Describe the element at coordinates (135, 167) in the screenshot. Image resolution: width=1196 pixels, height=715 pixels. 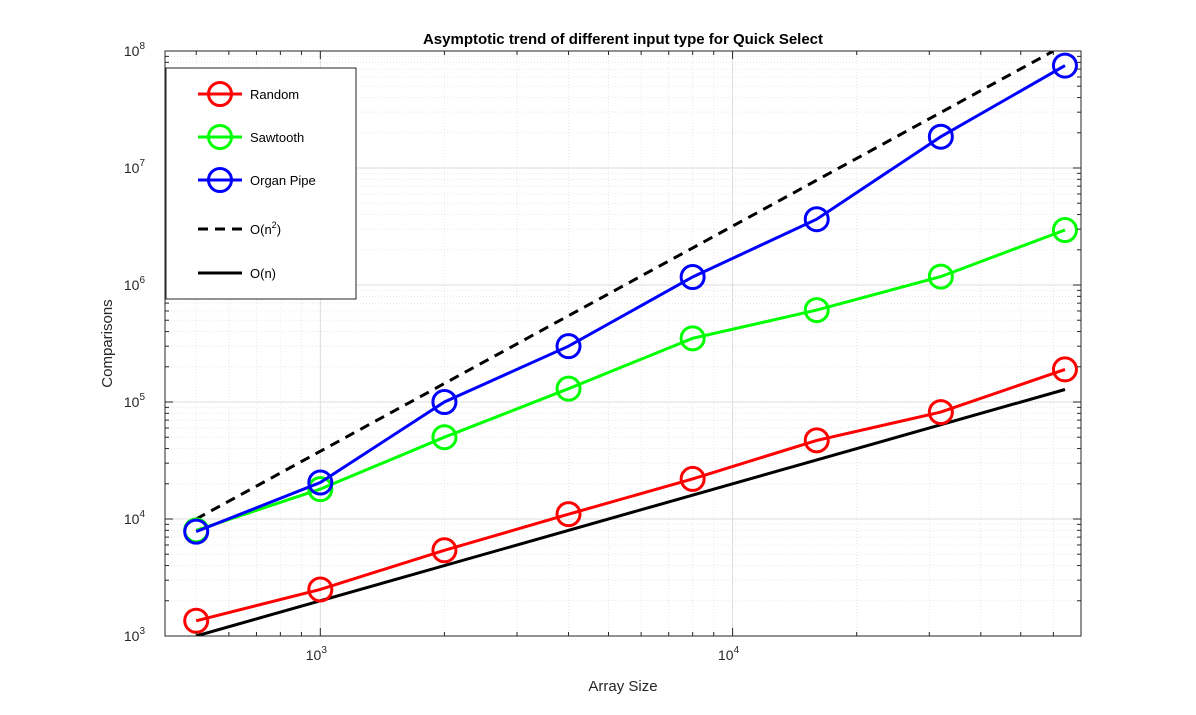
I see `y-tick-label: 10⁷` at that location.